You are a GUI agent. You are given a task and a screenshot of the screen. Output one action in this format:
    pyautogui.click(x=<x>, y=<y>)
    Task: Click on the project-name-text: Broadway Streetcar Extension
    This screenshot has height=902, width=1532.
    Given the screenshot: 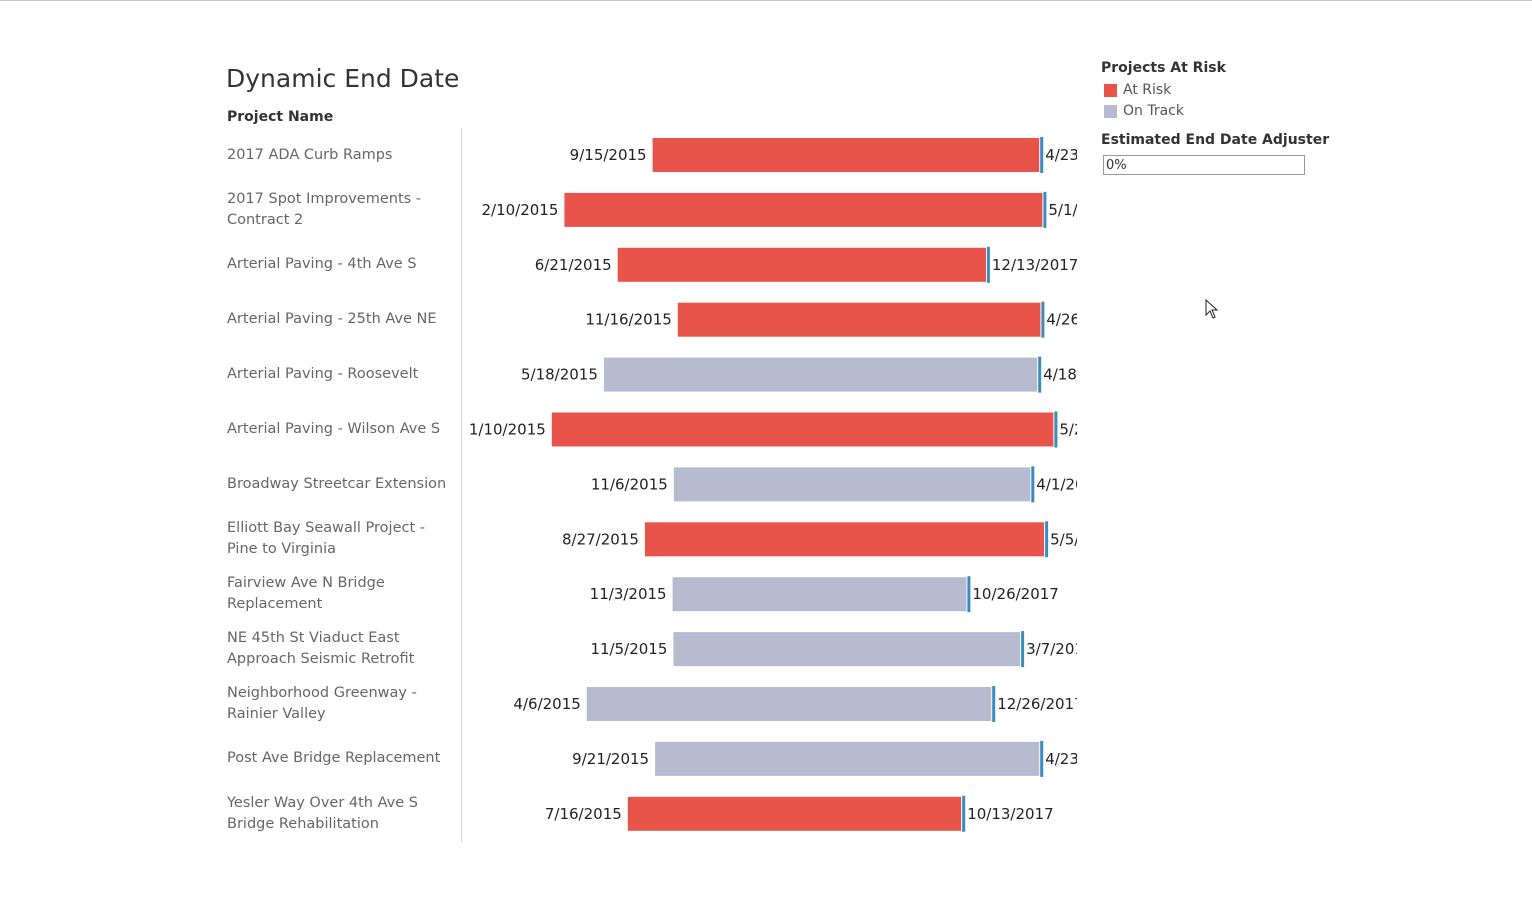 What is the action you would take?
    pyautogui.click(x=337, y=483)
    